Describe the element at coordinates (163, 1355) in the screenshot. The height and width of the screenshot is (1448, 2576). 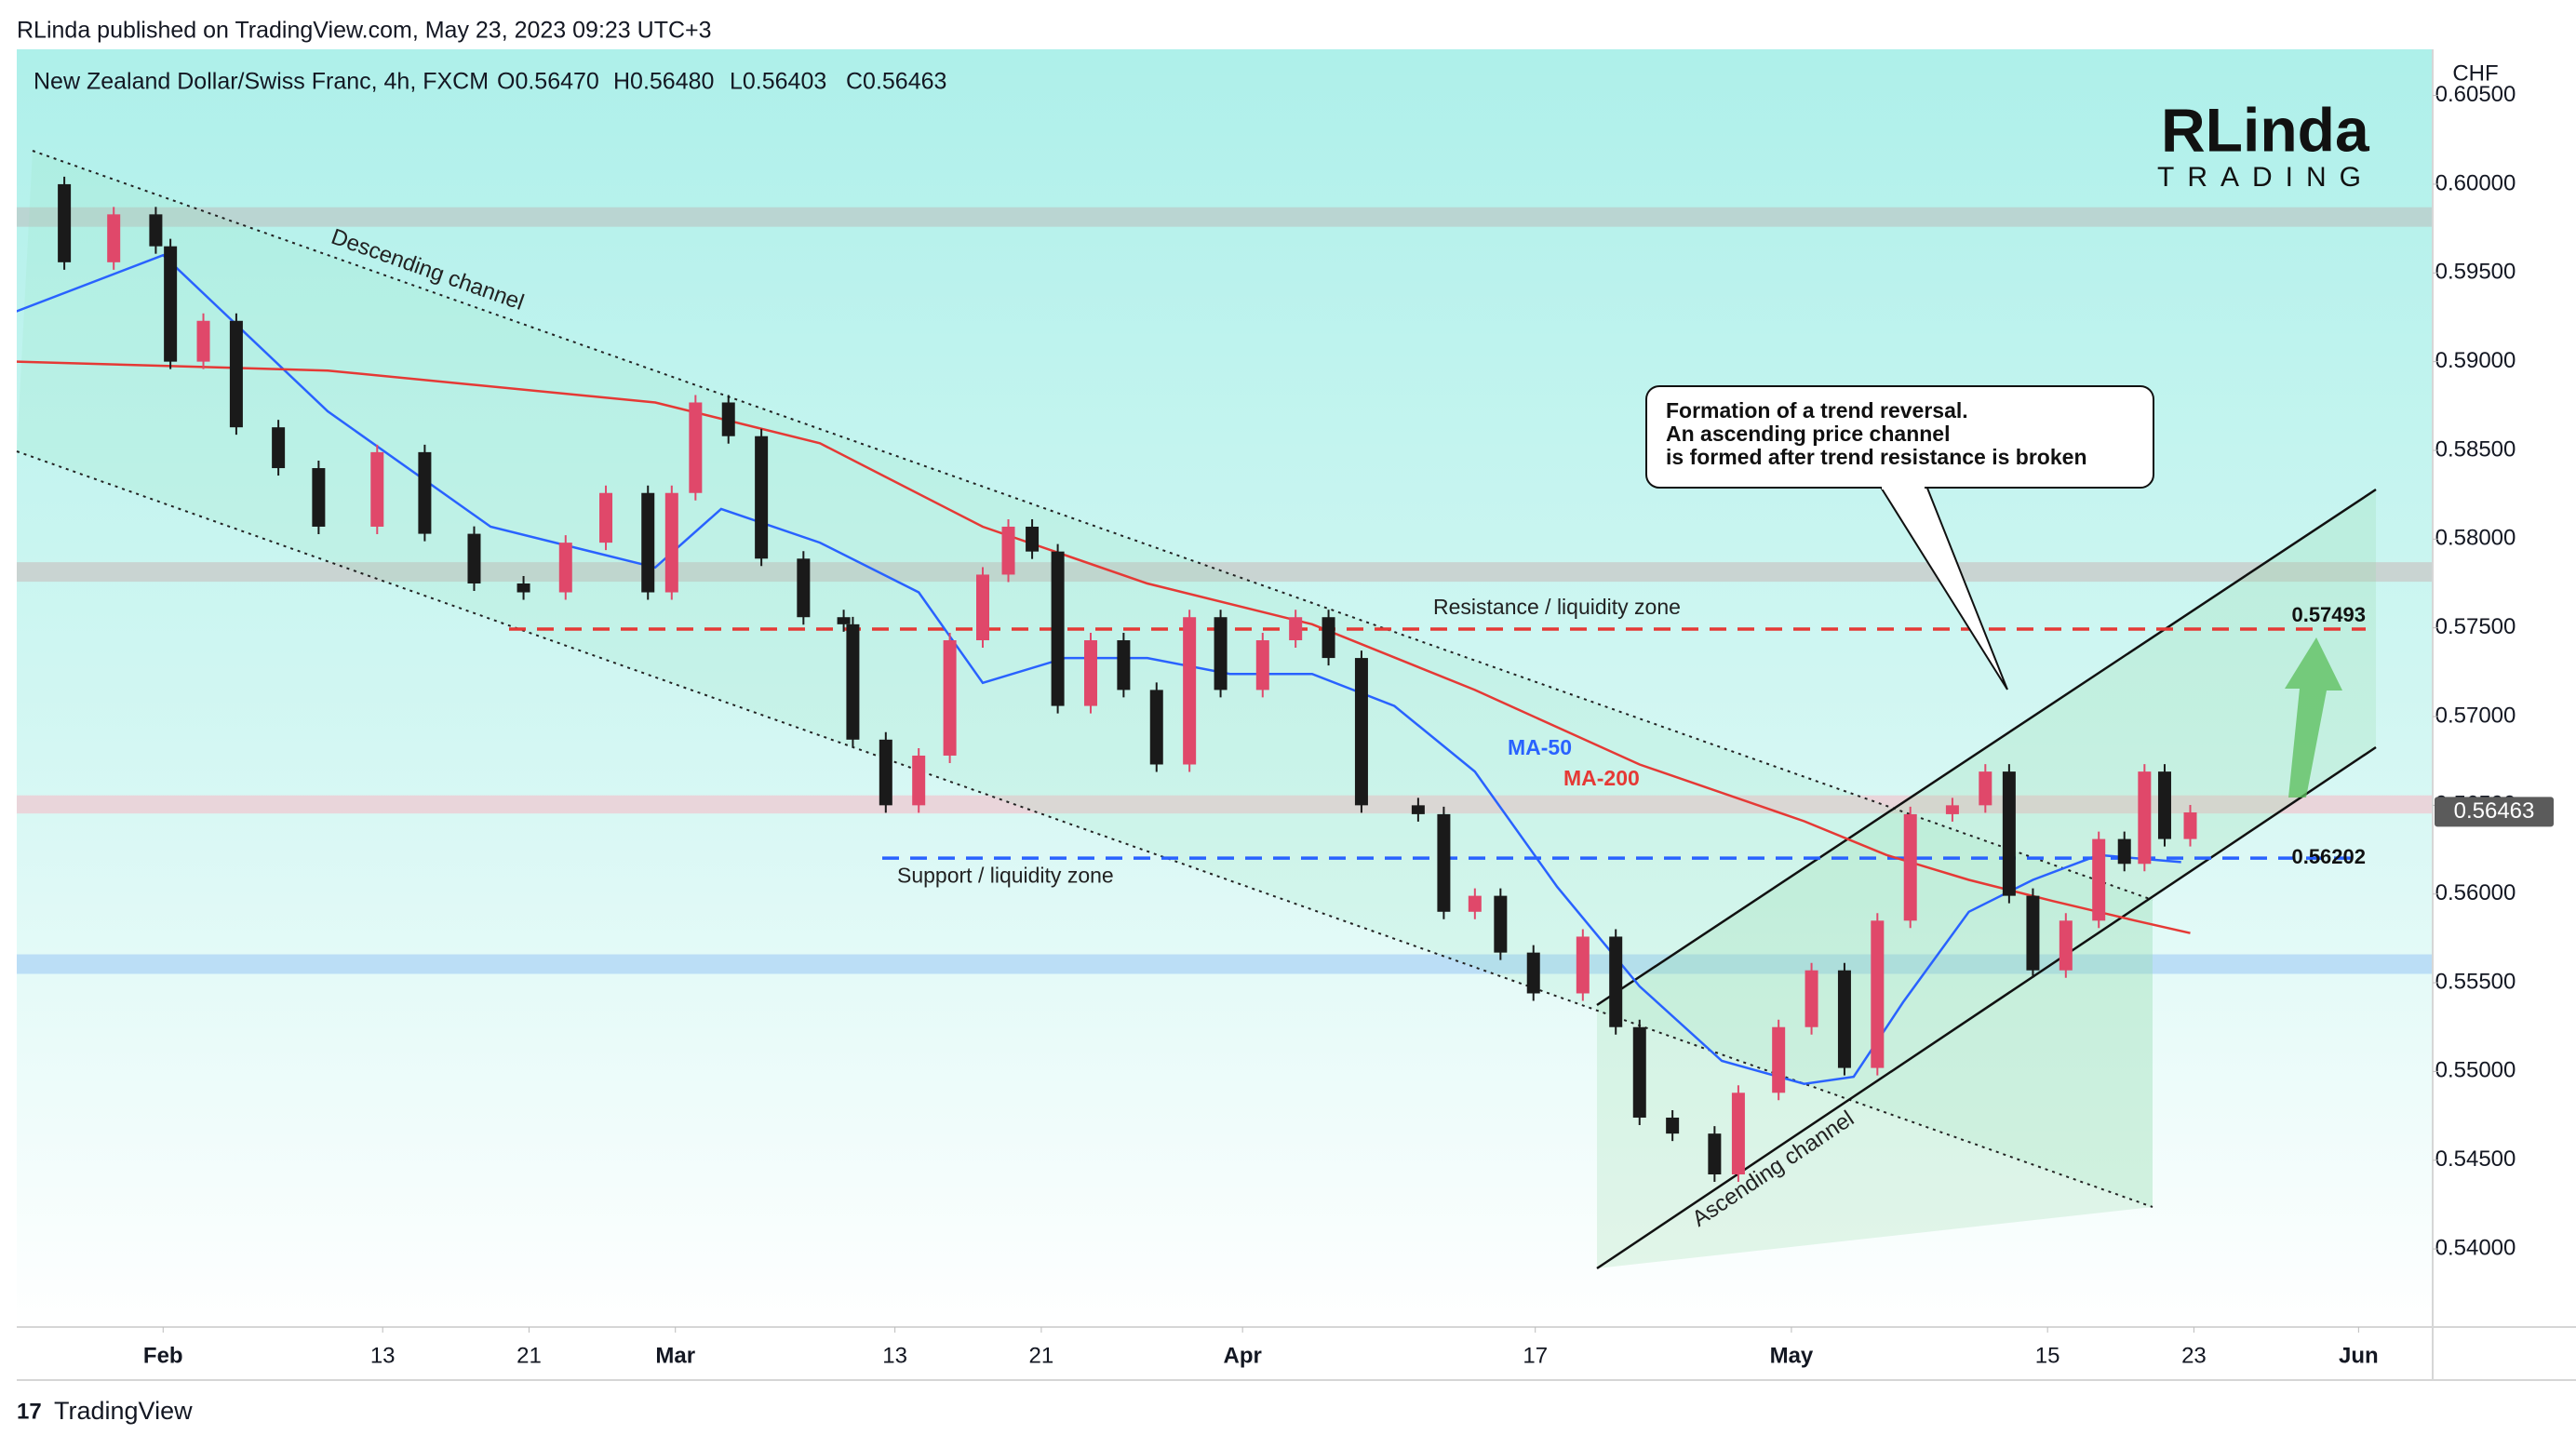
I see `x-tick-label: Feb` at that location.